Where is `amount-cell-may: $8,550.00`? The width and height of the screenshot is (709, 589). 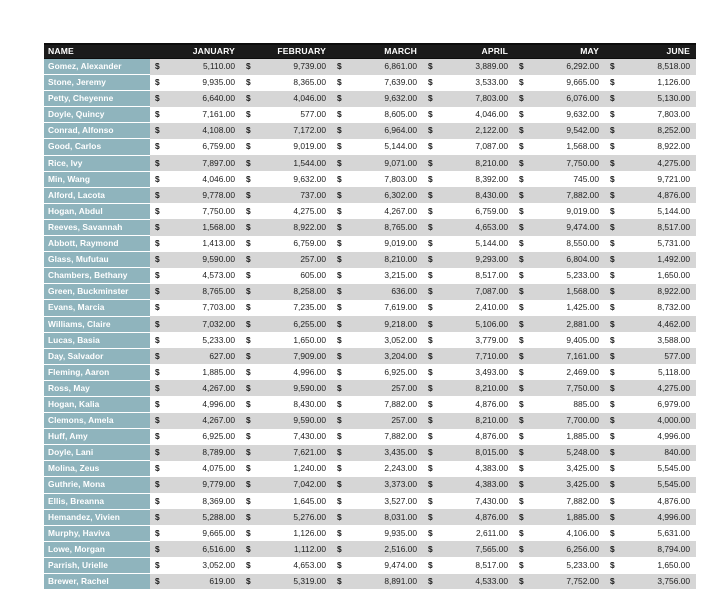 amount-cell-may: $8,550.00 is located at coordinates (559, 244).